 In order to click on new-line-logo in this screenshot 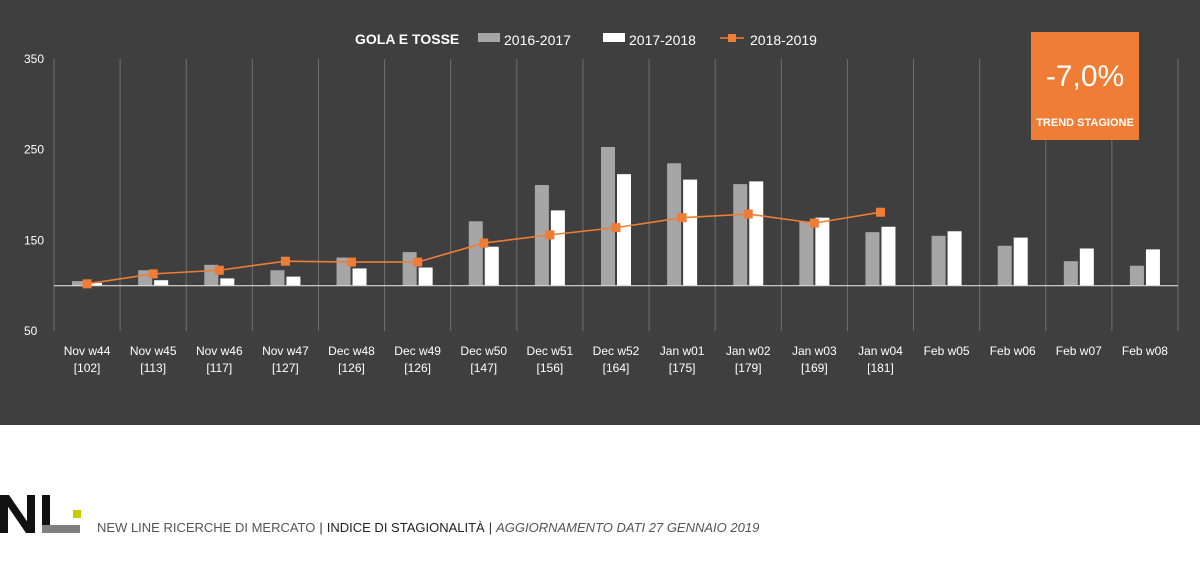, I will do `click(40, 514)`.